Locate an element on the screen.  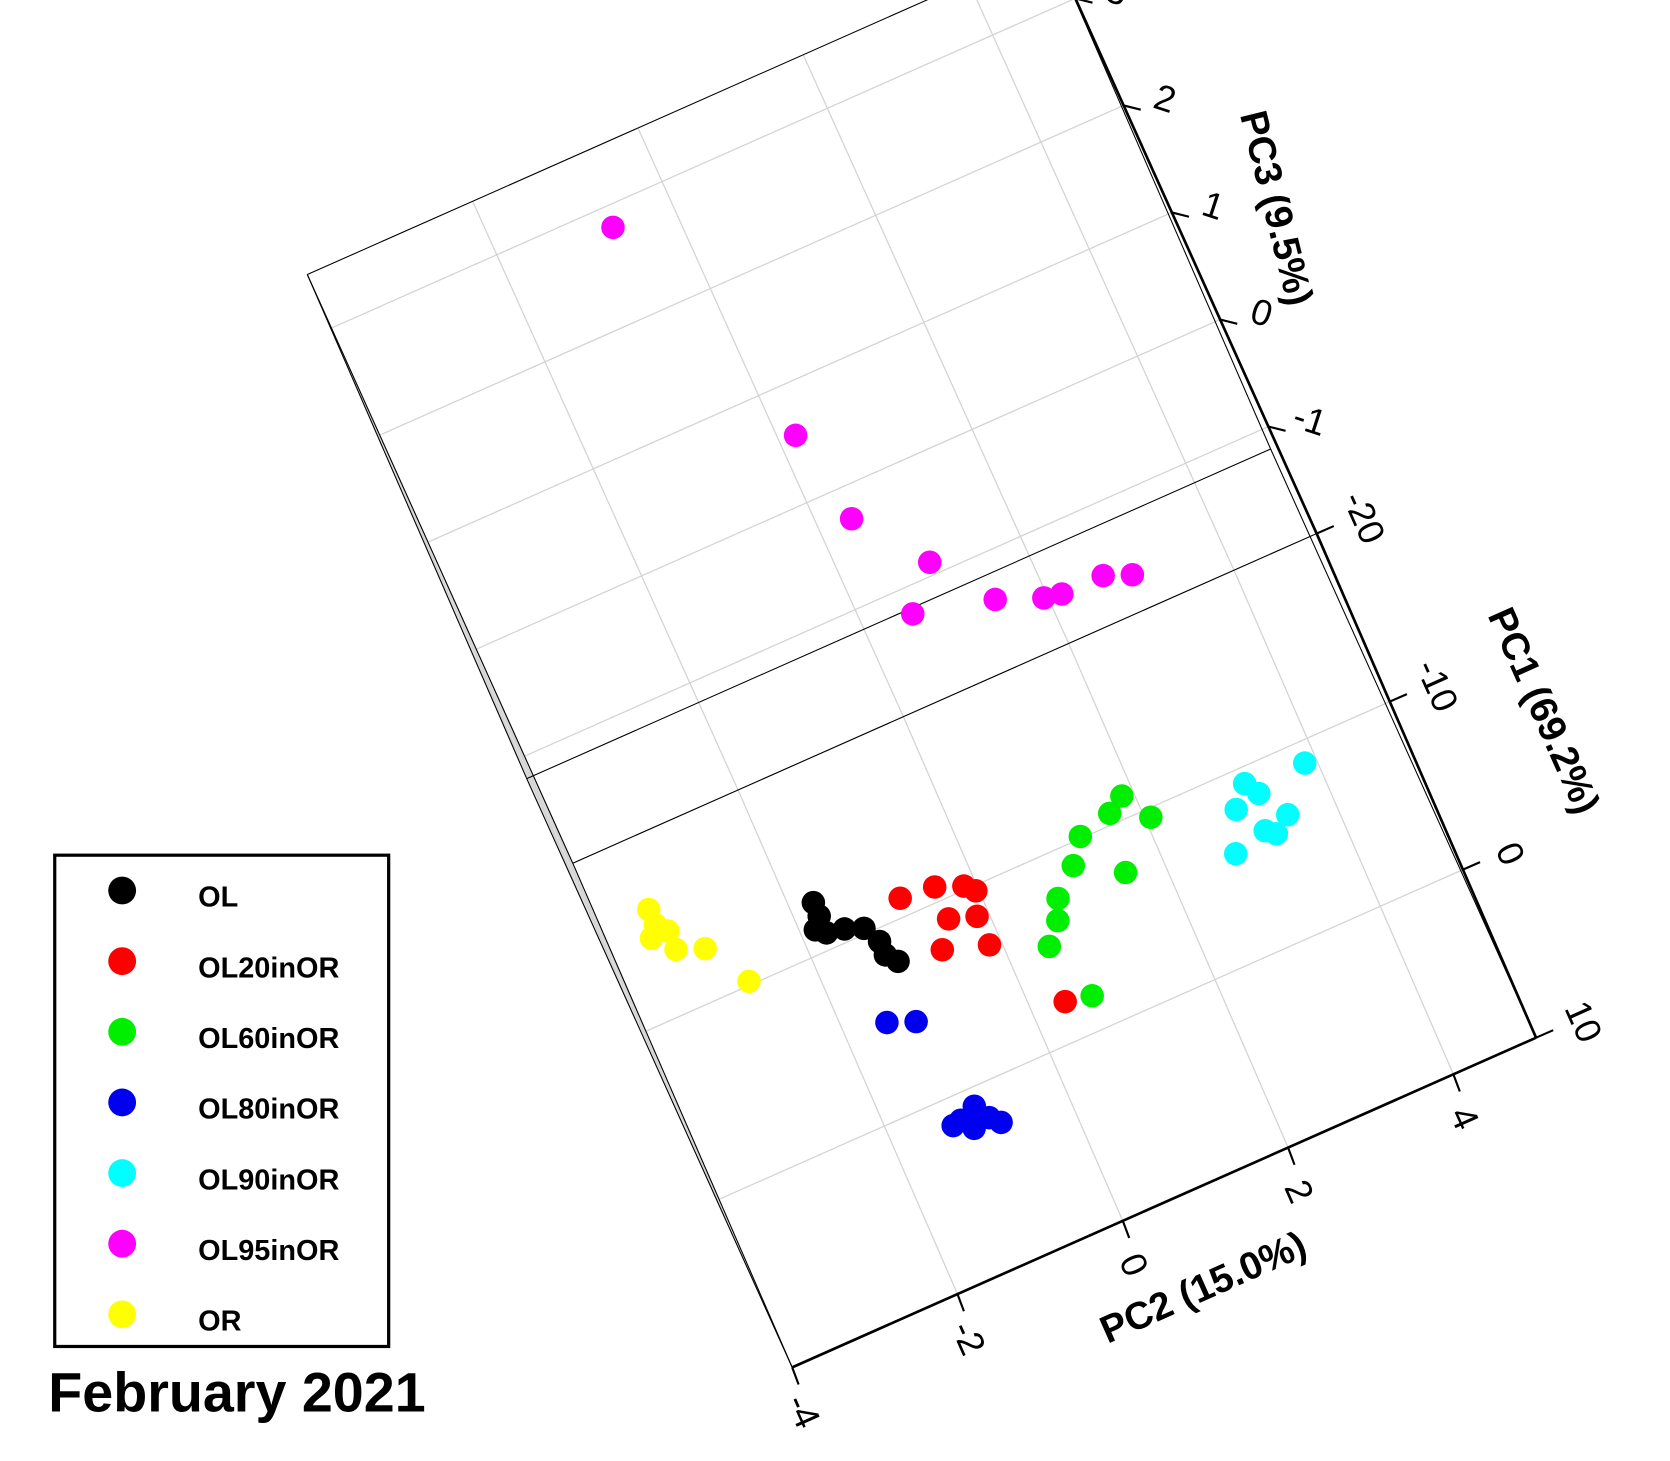
x-axis-title: PC1 (69.2%) is located at coordinates (1543, 710).